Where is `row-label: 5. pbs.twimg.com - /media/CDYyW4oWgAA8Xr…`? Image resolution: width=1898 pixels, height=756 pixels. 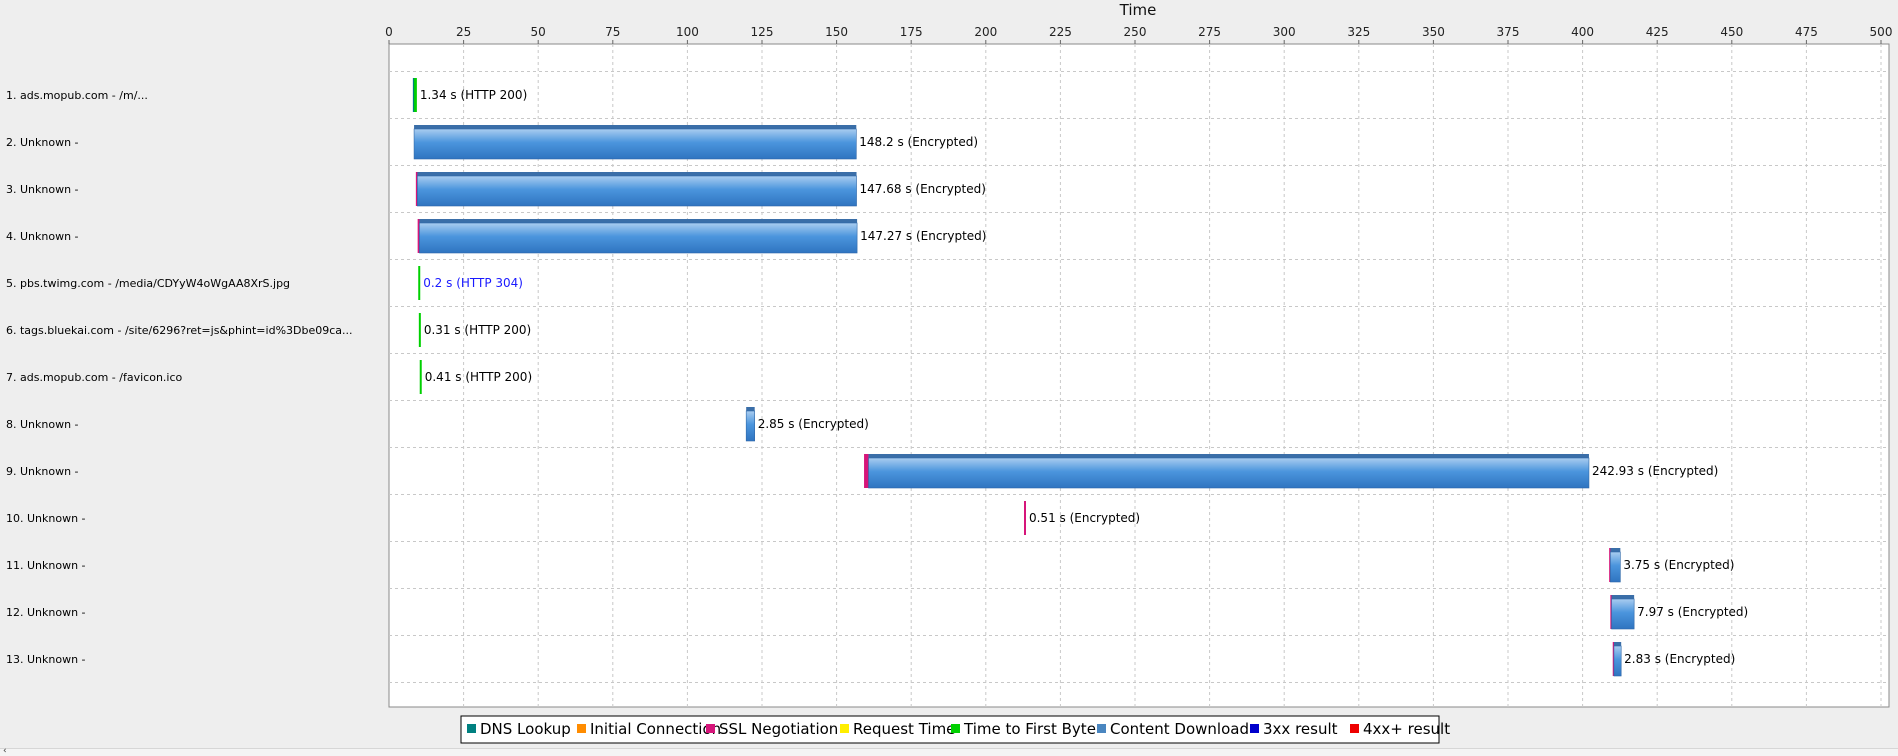 row-label: 5. pbs.twimg.com - /media/CDYyW4oWgAA8Xr… is located at coordinates (148, 283).